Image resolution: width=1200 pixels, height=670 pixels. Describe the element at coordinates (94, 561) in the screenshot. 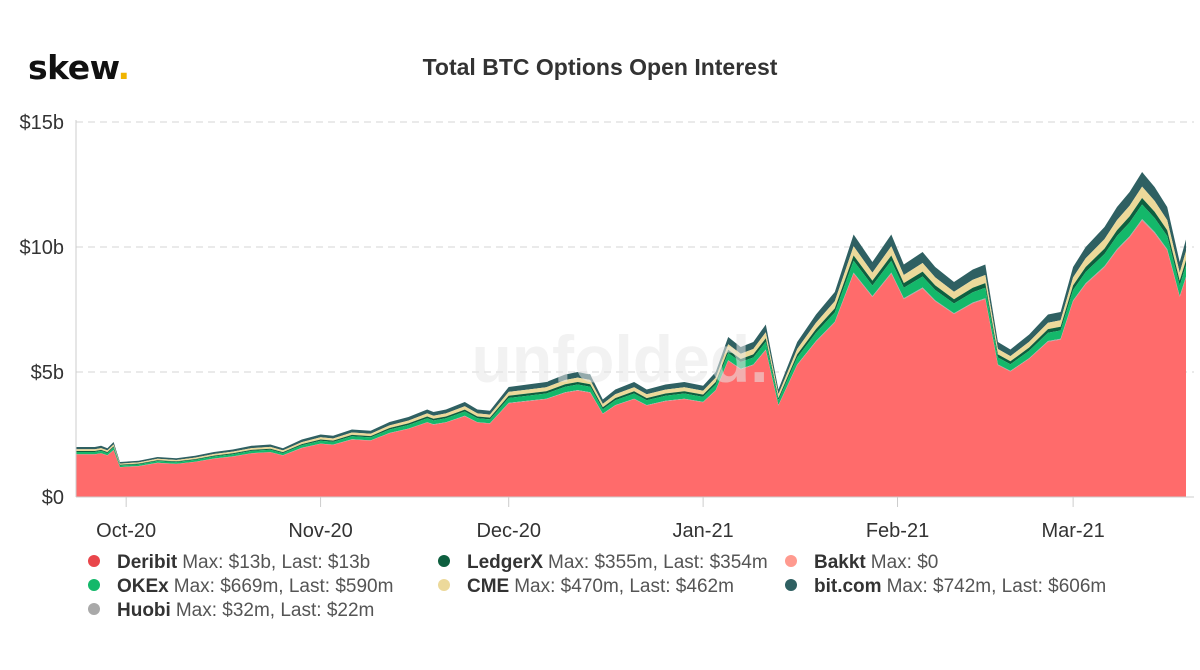

I see `deribit-swatch-icon` at that location.